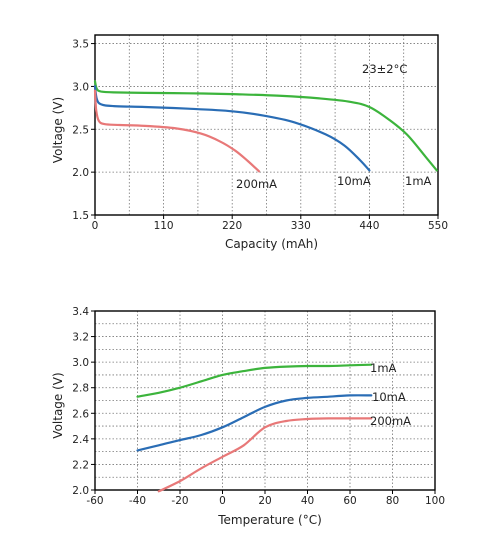 The height and width of the screenshot is (538, 483). Describe the element at coordinates (384, 69) in the screenshot. I see `temperature-annotation: 23±2°C` at that location.